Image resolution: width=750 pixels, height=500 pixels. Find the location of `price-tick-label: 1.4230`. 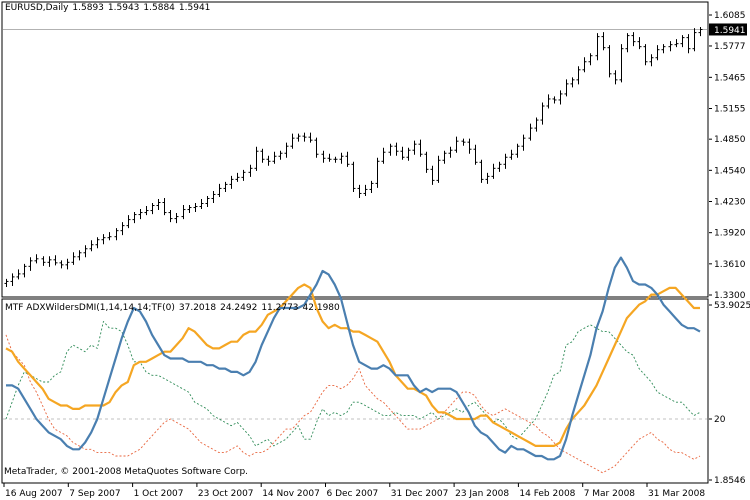

price-tick-label: 1.4230 is located at coordinates (730, 202).